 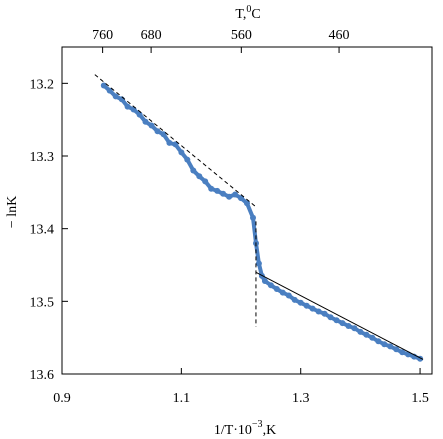 What do you see at coordinates (42, 375) in the screenshot?
I see `y-tick-label: 13.6` at bounding box center [42, 375].